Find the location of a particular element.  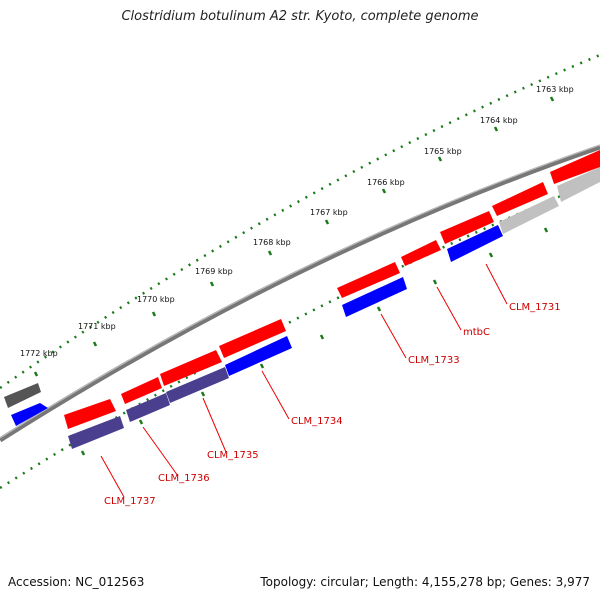

gene-feature-clm1735-rev is located at coordinates (197, 385).